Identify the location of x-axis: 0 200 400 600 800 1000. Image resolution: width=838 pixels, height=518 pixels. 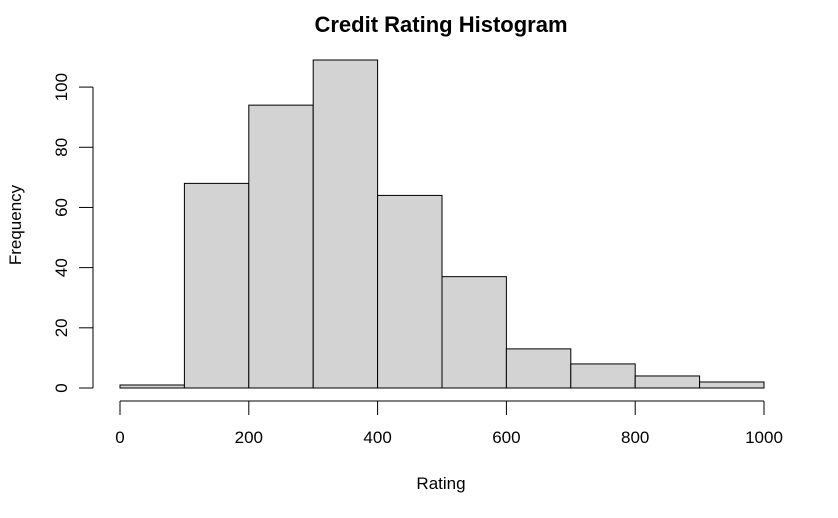
(449, 423).